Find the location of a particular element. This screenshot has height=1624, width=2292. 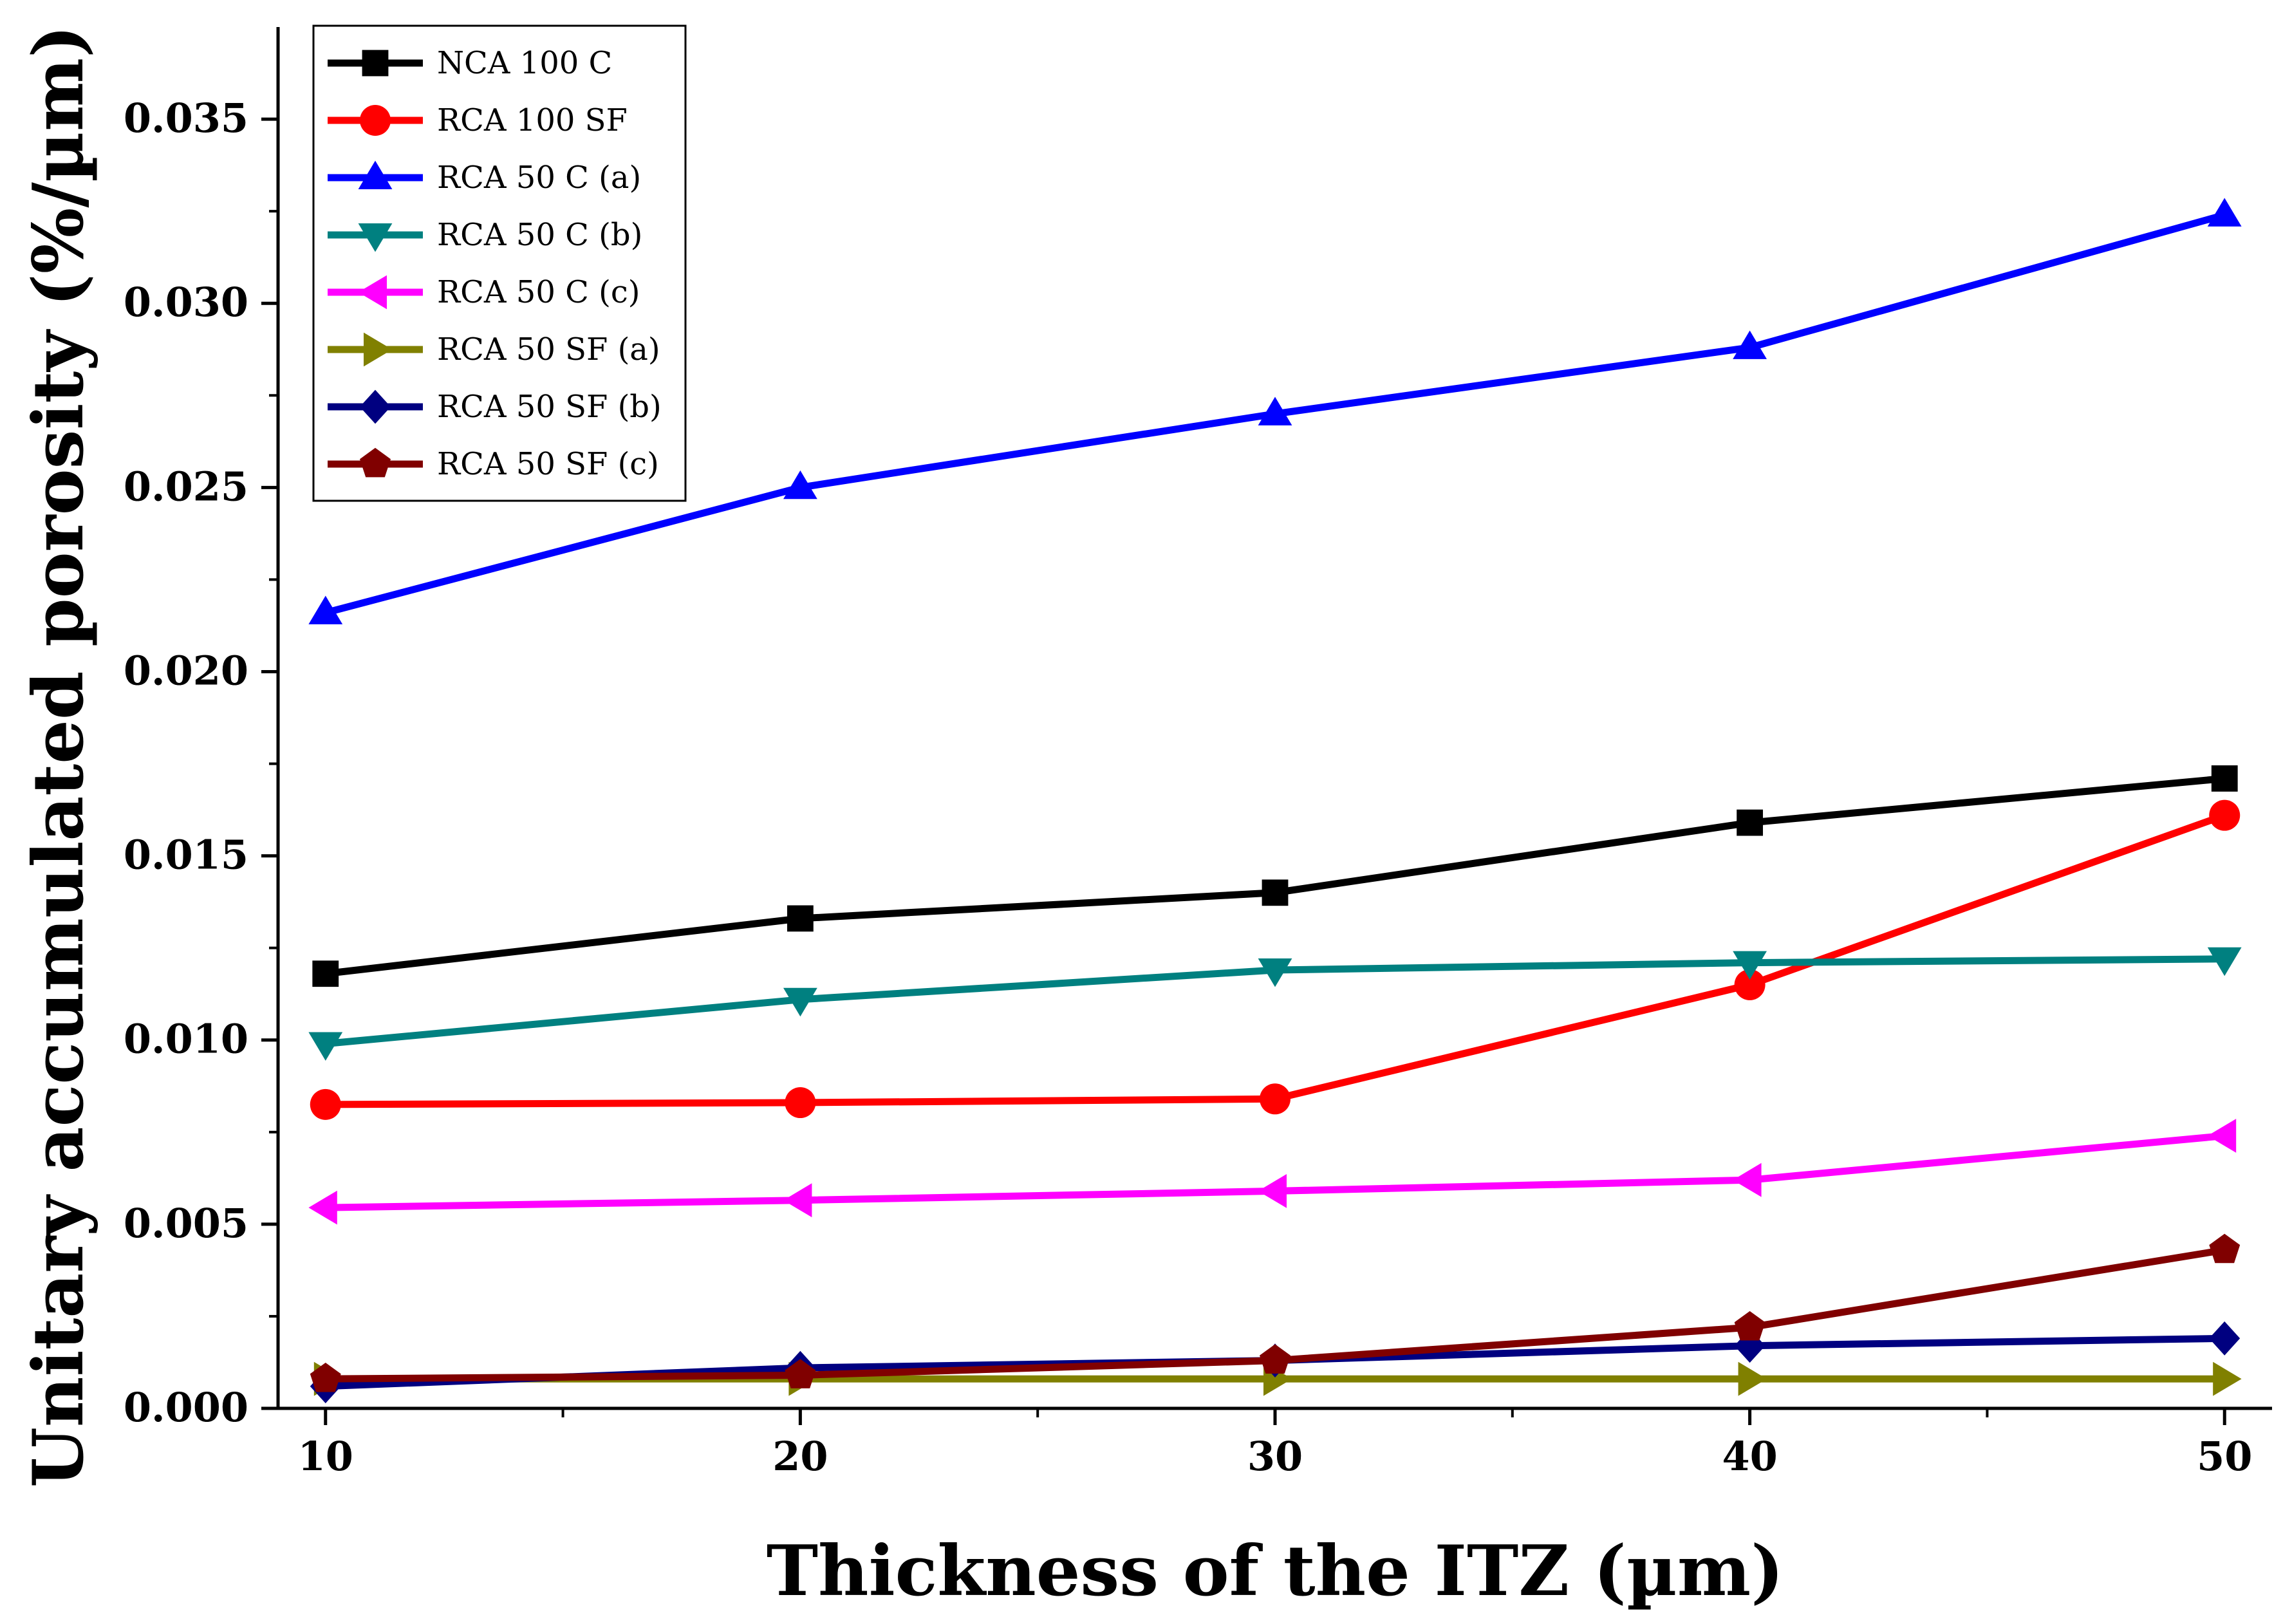

legend-label: NCA 100 C is located at coordinates (524, 63).